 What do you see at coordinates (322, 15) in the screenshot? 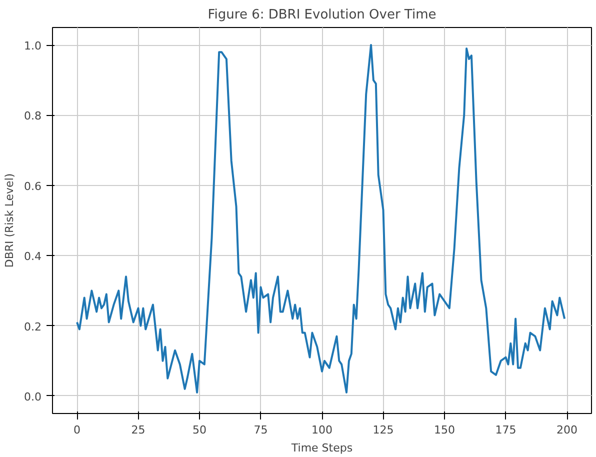
I see `chart-title: Figure 6: DBRI Evolution Over Time` at bounding box center [322, 15].